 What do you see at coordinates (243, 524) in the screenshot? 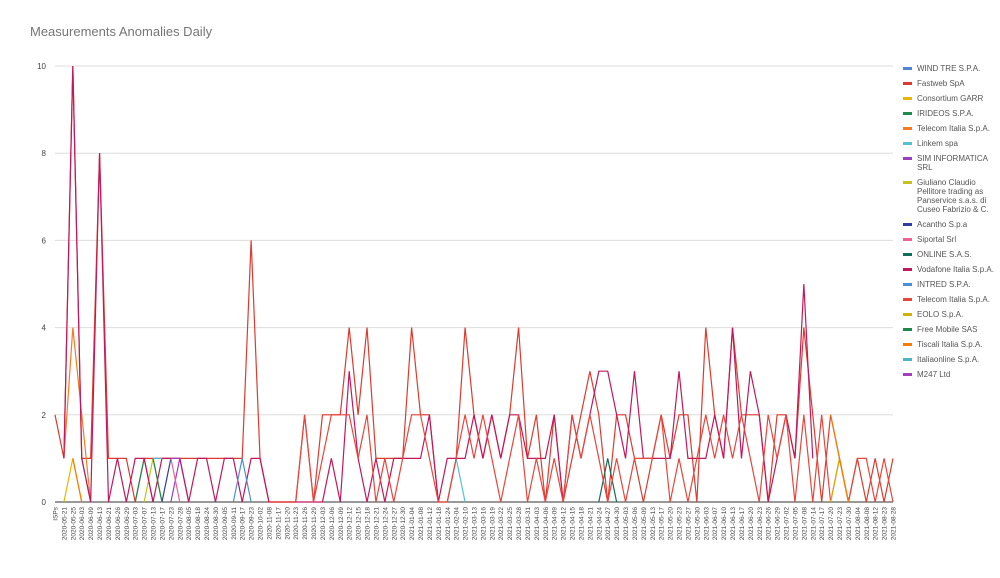
I see `x-tick-label: 2020-09-17` at bounding box center [243, 524].